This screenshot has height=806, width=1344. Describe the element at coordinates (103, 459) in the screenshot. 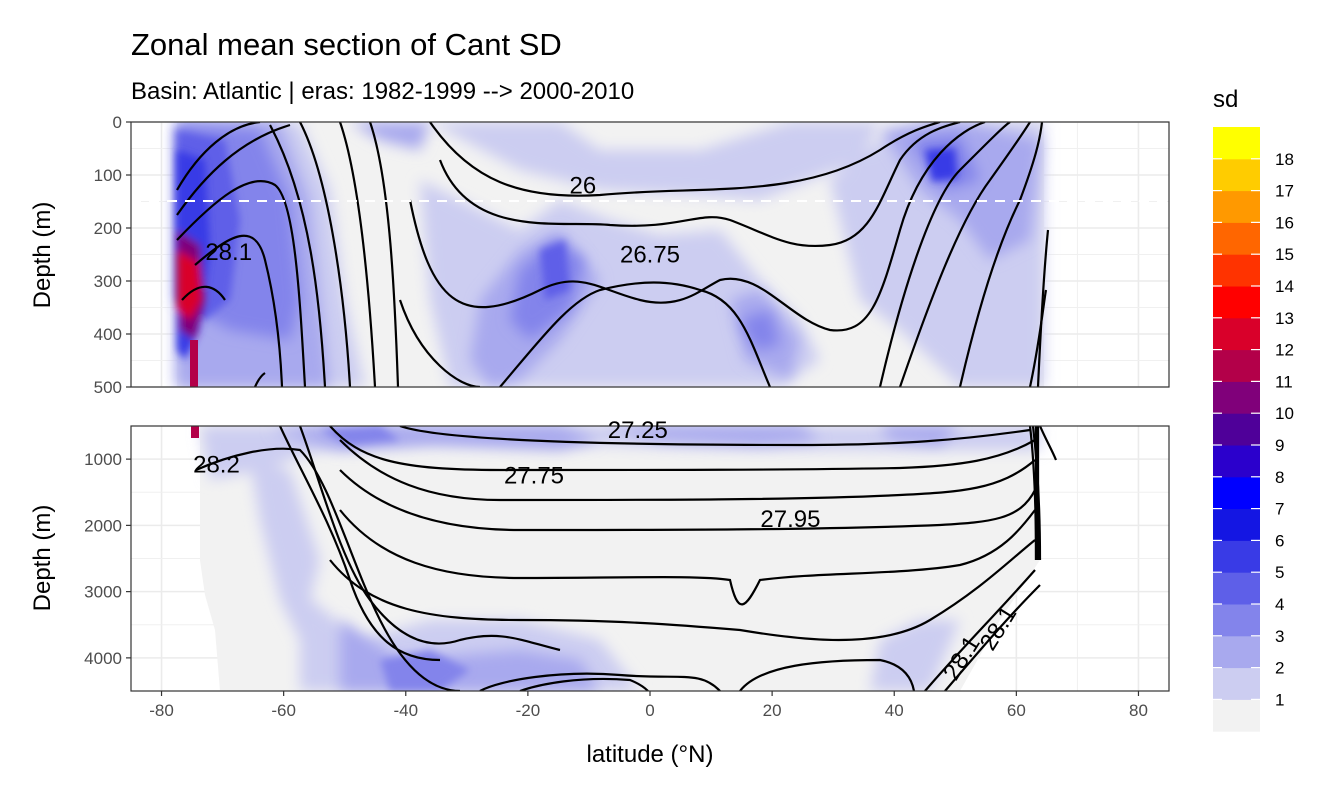

I see `y-tick-label: 1000` at that location.